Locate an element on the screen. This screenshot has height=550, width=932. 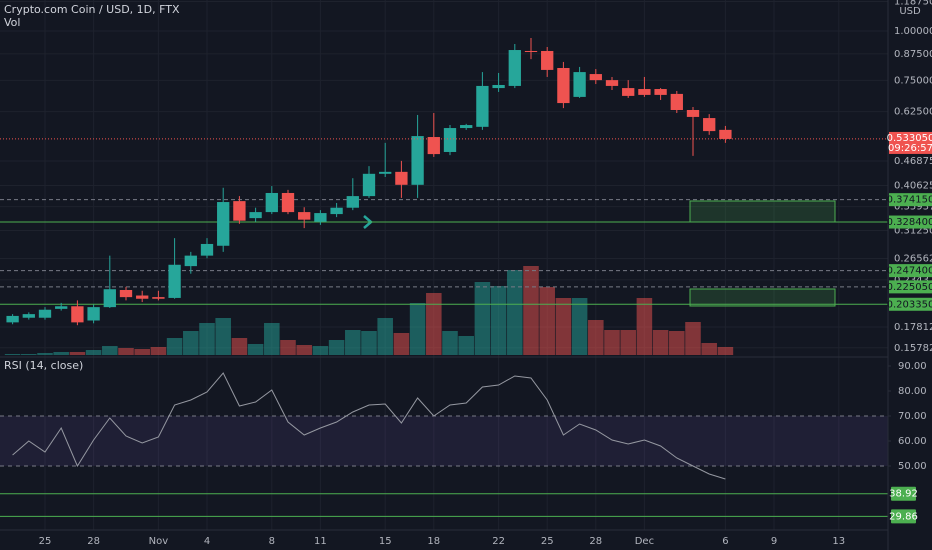
level-label: 0.328400 is located at coordinates (909, 222).